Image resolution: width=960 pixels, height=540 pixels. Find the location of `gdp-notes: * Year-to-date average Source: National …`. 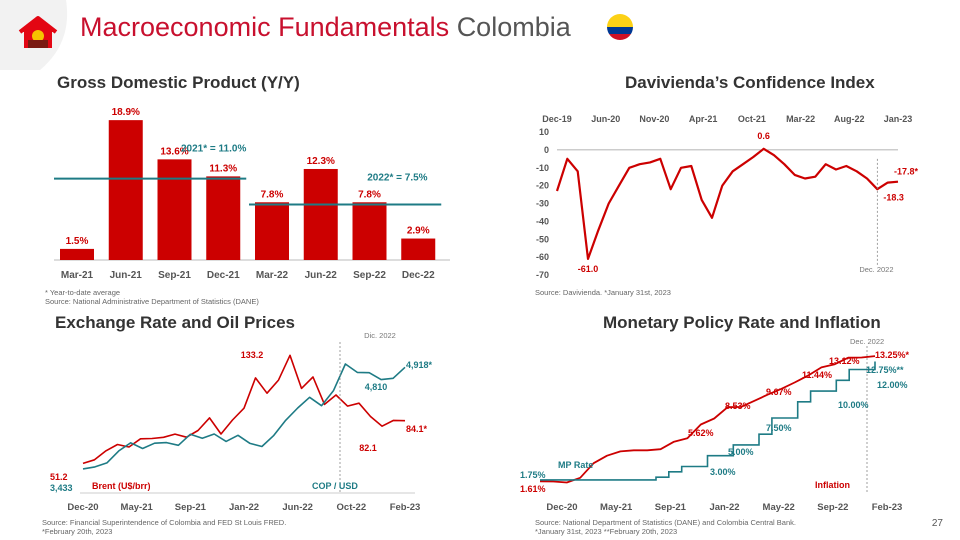

gdp-notes: * Year-to-date average Source: National … is located at coordinates (152, 297).